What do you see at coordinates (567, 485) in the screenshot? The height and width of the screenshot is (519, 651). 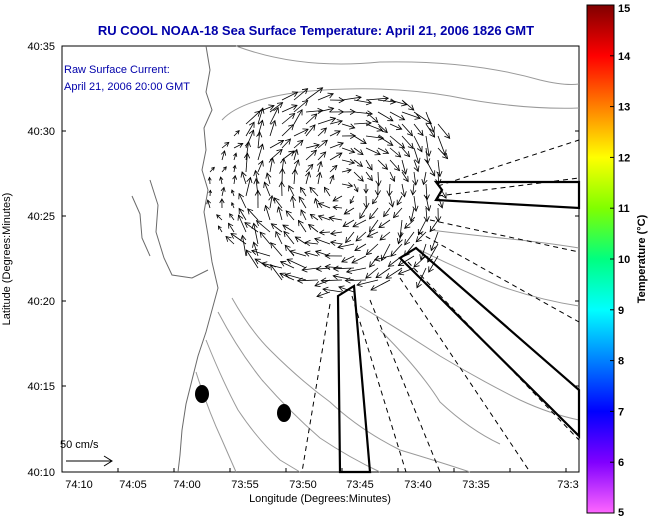 I see `x-tick-label: 73:3` at bounding box center [567, 485].